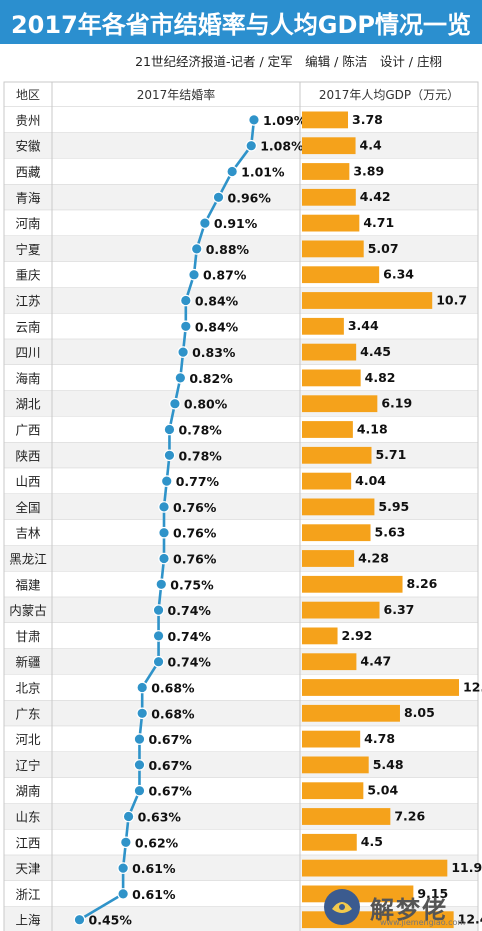 This screenshot has width=482, height=931. What do you see at coordinates (357, 635) in the screenshot?
I see `gdp-value-label: 2.92` at bounding box center [357, 635].